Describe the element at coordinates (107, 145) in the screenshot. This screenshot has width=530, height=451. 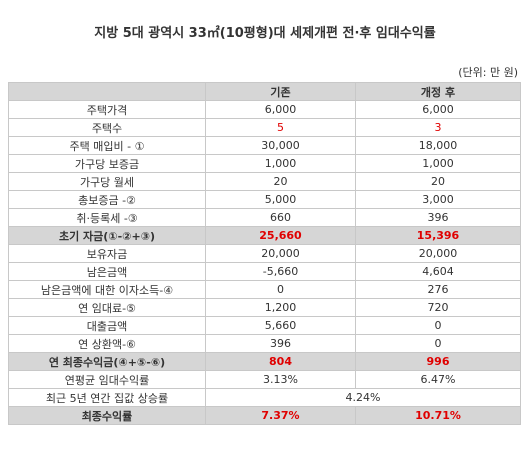
I see `row-label: 주택 매입비 - ①` at that location.